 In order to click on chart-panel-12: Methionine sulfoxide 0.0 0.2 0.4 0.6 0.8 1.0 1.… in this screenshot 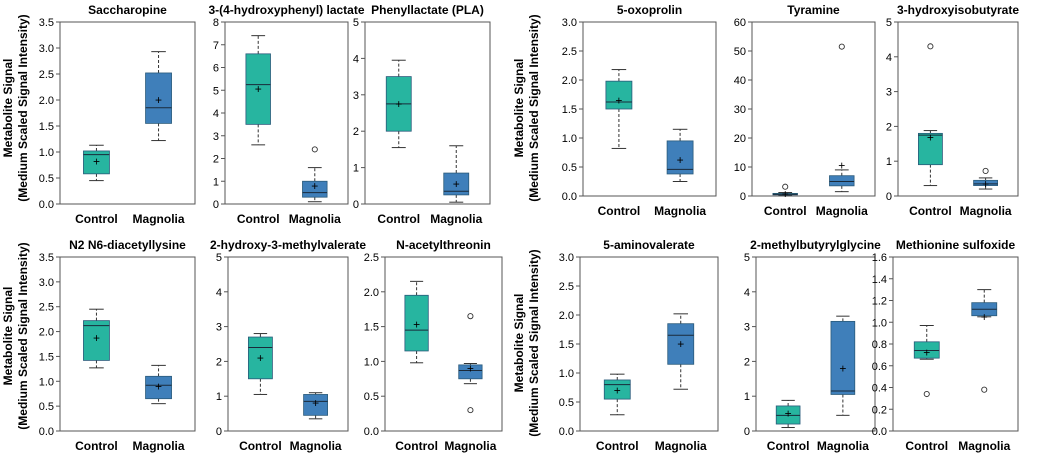, I will do `click(945, 345)`.